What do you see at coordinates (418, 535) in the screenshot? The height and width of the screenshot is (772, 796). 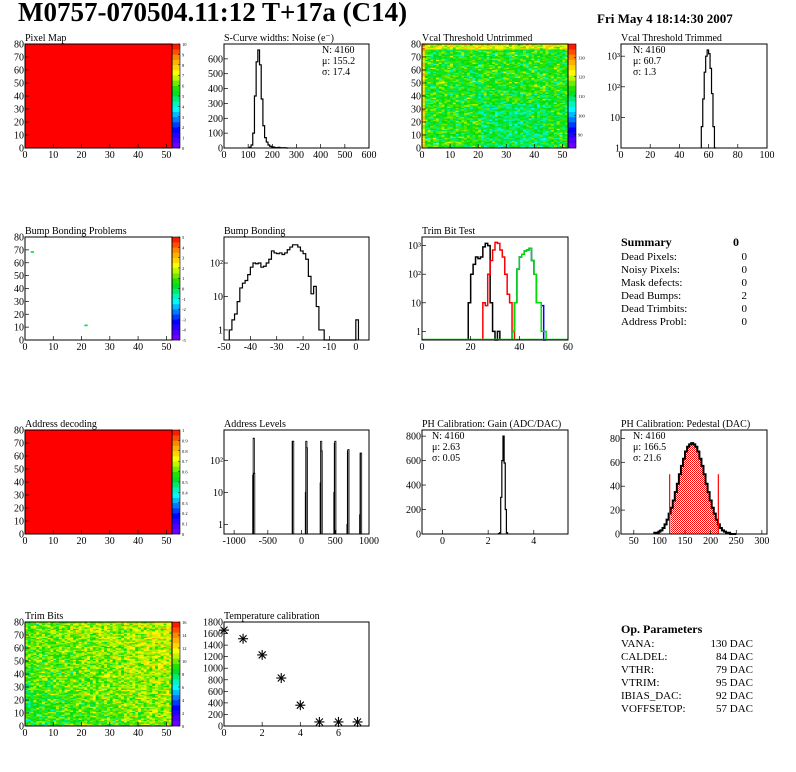 I see `y-axis-tick-label: 0` at bounding box center [418, 535].